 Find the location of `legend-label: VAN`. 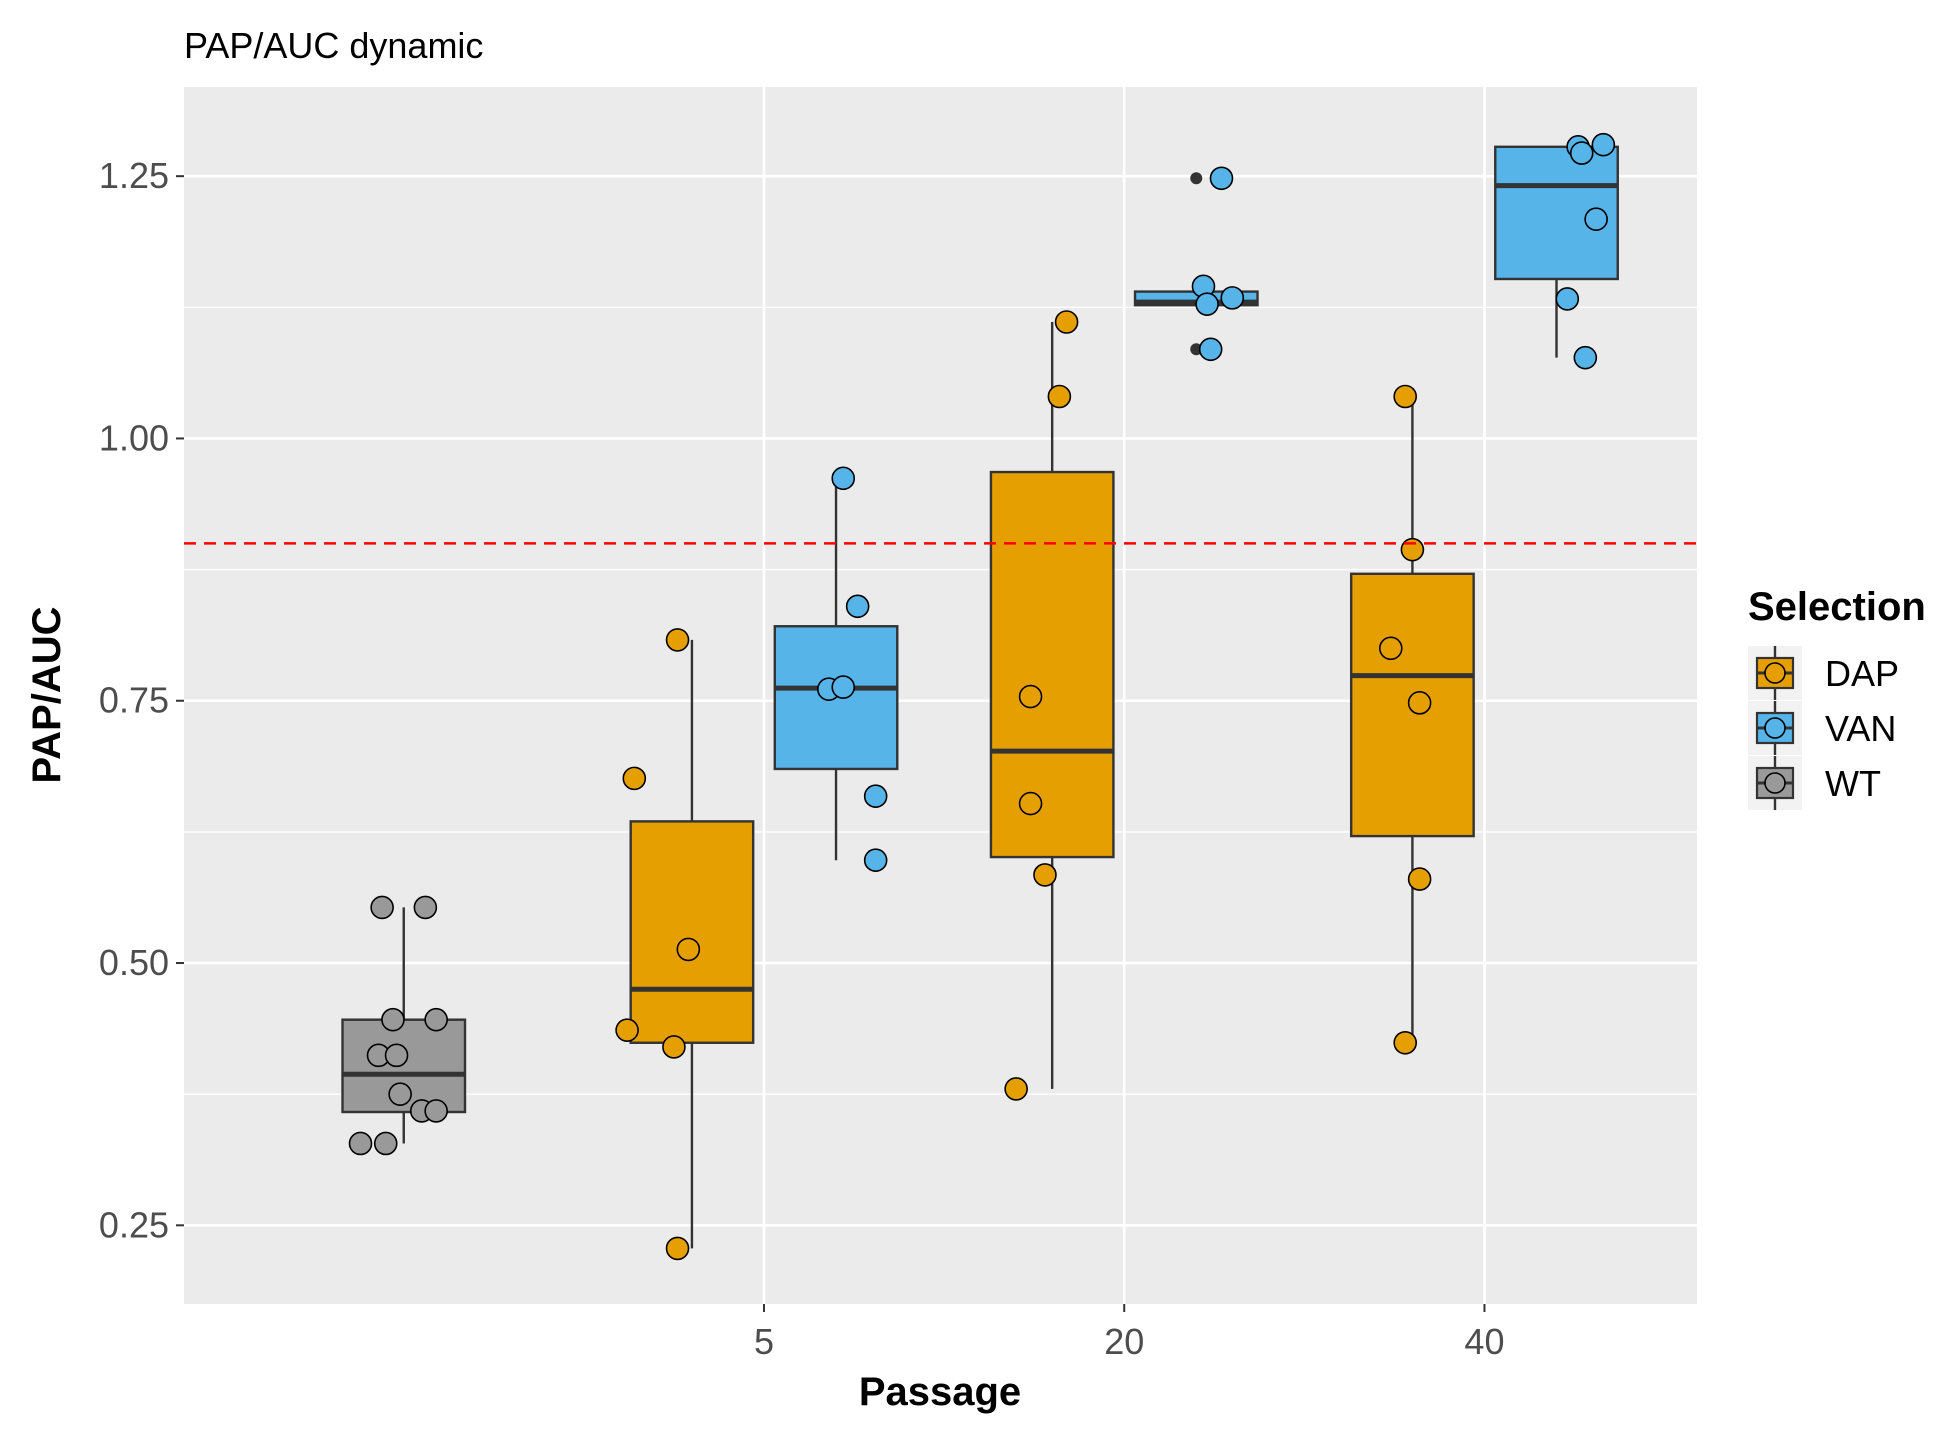

legend-label: VAN is located at coordinates (1860, 728).